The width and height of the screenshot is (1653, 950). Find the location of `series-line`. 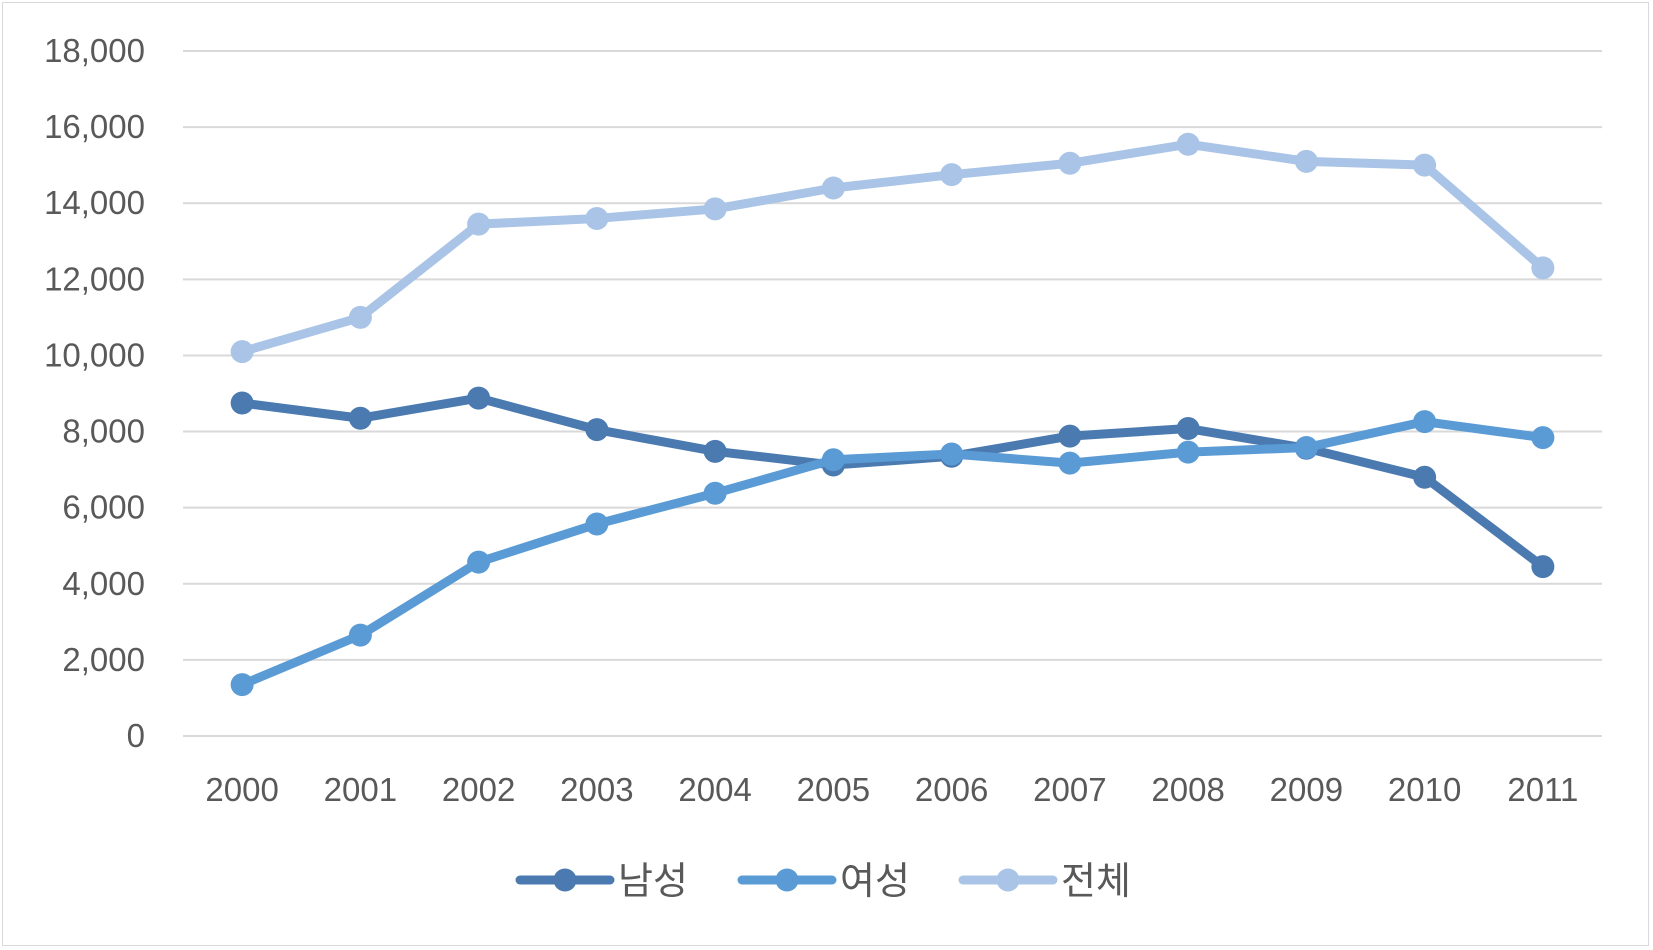

series-line is located at coordinates (892, 482).